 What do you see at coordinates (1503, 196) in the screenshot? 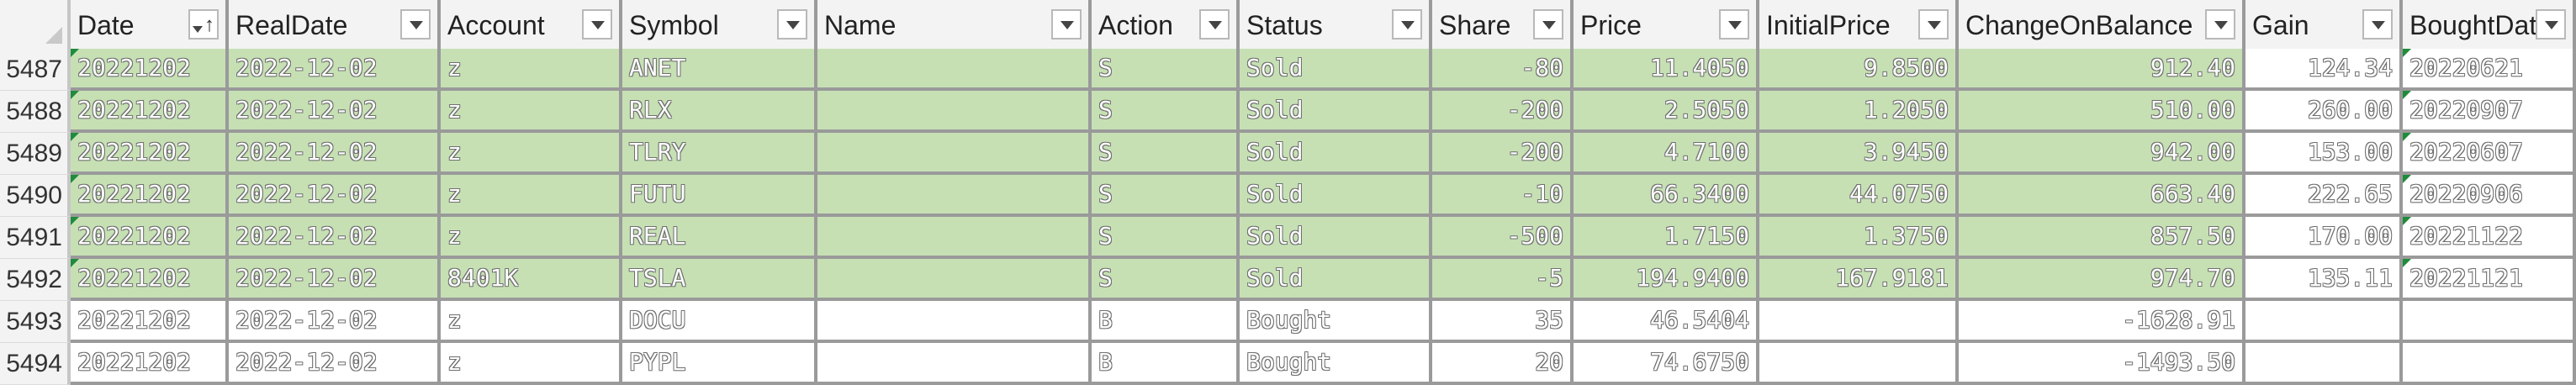
I see `cell-share: -10` at bounding box center [1503, 196].